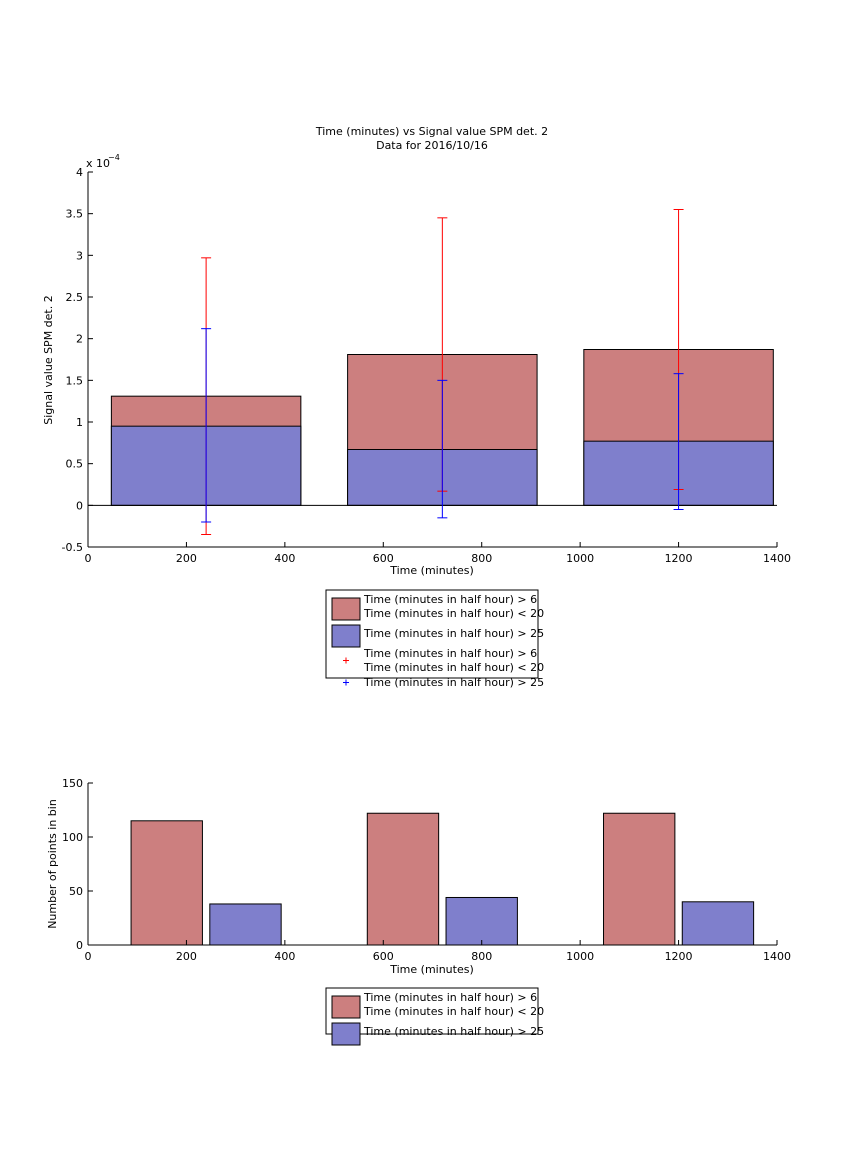 Image resolution: width=864 pixels, height=1152 pixels. What do you see at coordinates (79, 255) in the screenshot?
I see `y-tick-label: 3` at bounding box center [79, 255].